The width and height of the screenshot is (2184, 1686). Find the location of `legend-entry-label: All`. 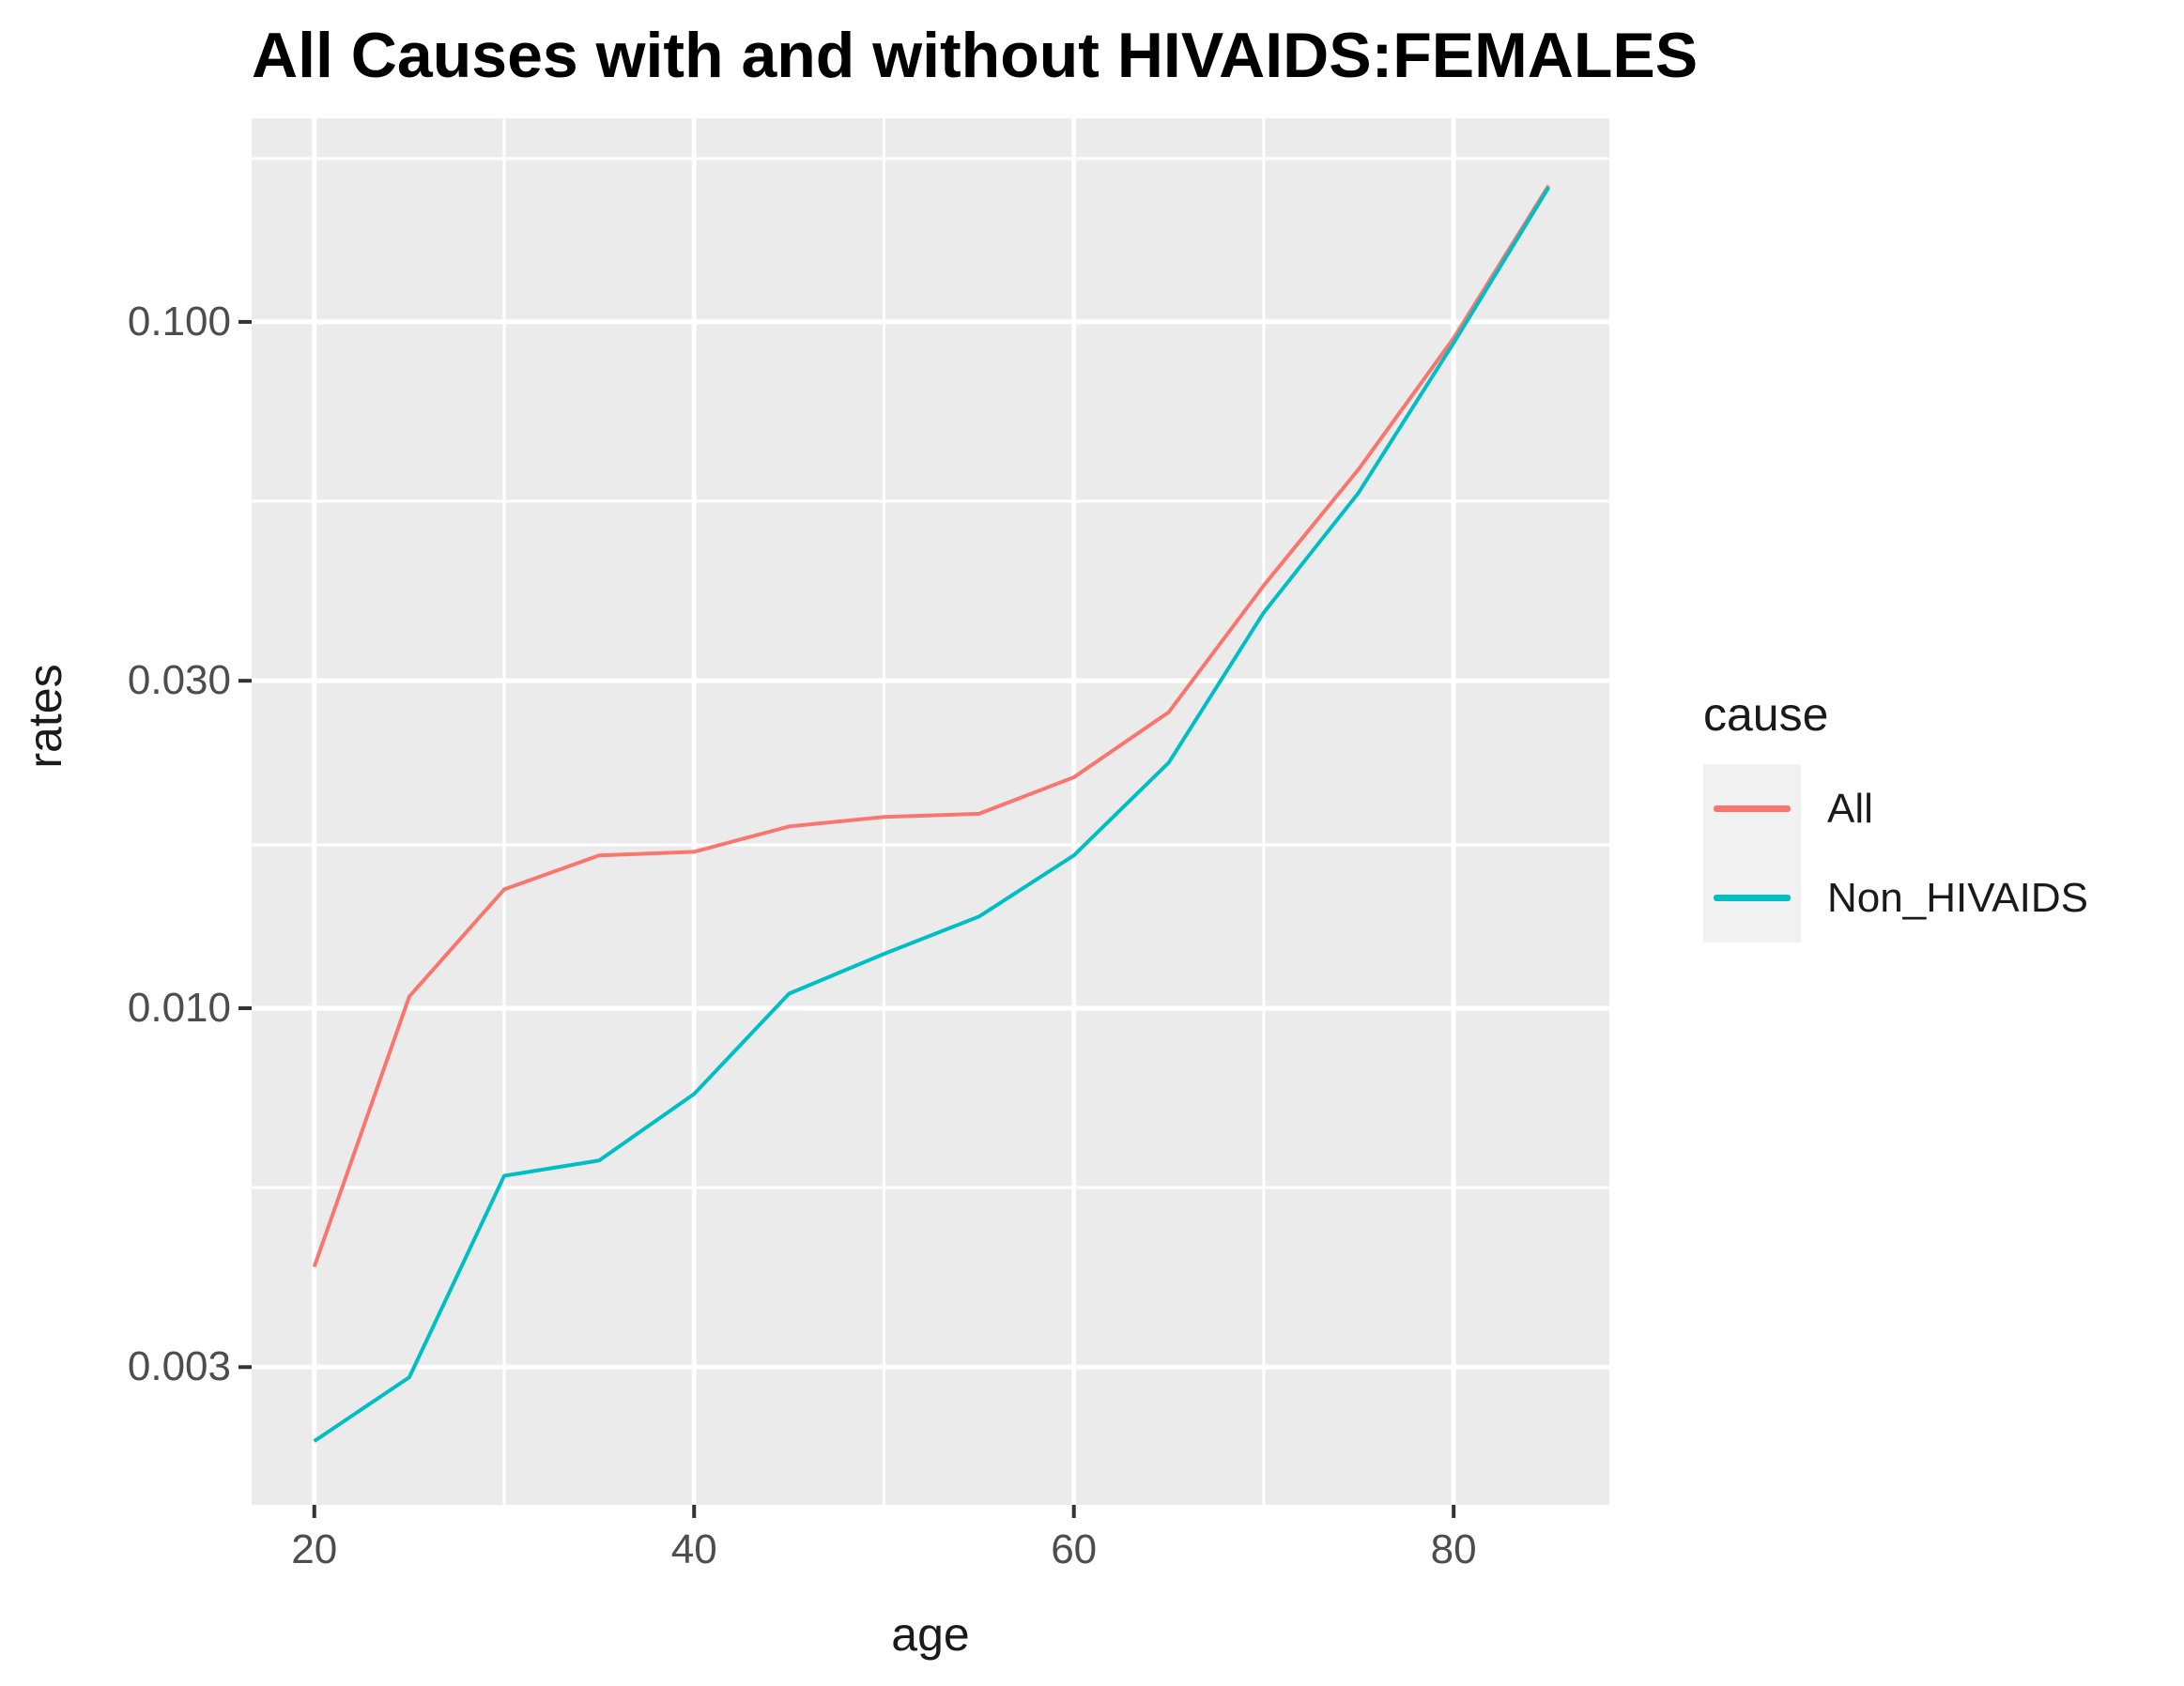

legend-entry-label: All is located at coordinates (1850, 808).